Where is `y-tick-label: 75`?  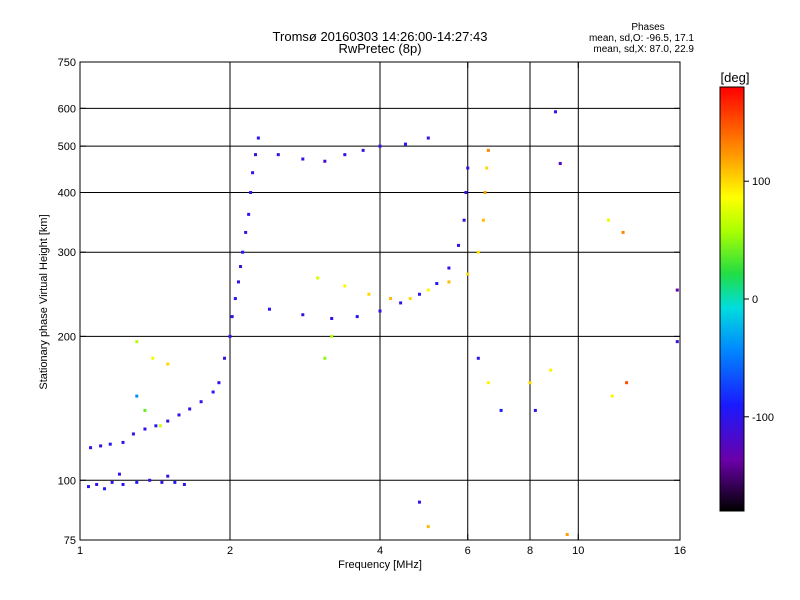 y-tick-label: 75 is located at coordinates (70, 541).